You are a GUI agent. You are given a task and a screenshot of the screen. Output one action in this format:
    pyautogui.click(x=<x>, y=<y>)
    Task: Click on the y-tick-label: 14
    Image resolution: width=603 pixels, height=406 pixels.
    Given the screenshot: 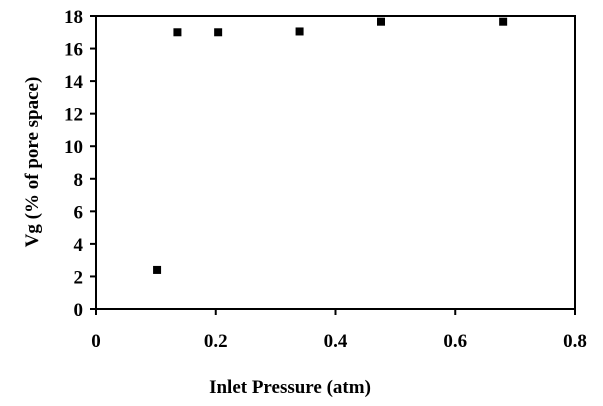 What is the action you would take?
    pyautogui.click(x=74, y=82)
    